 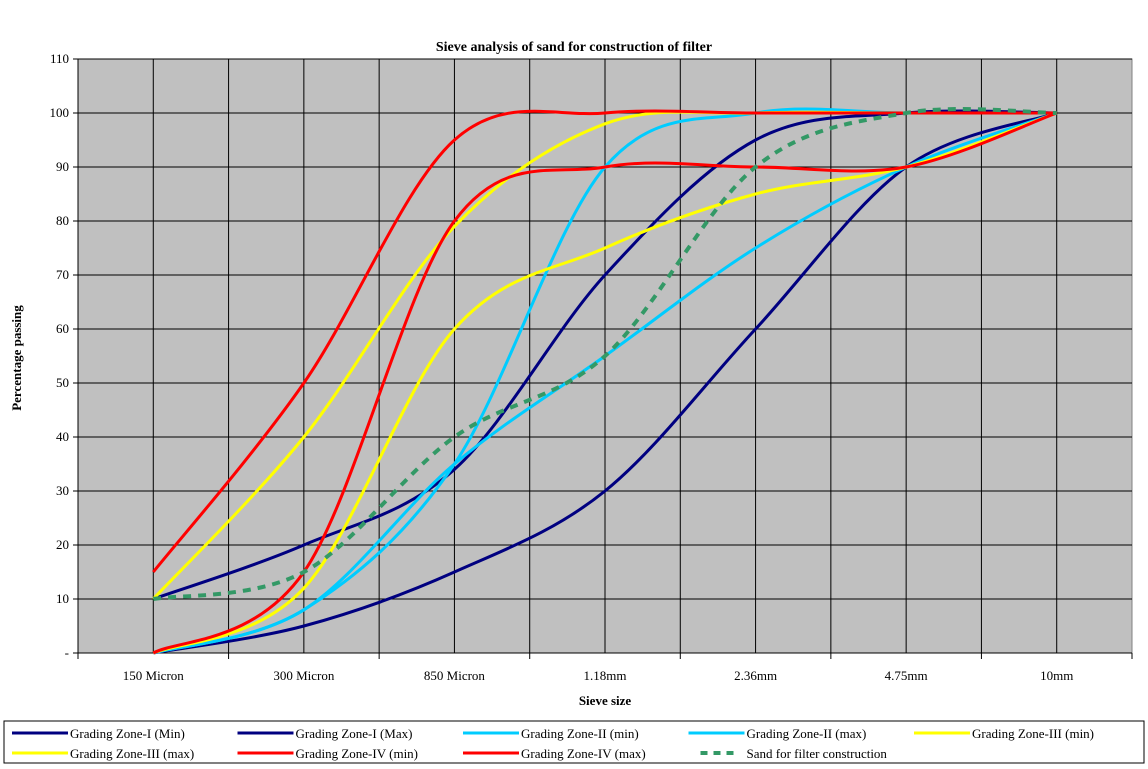 I want to click on legend-label: Grading Zone-II (min), so click(x=580, y=733).